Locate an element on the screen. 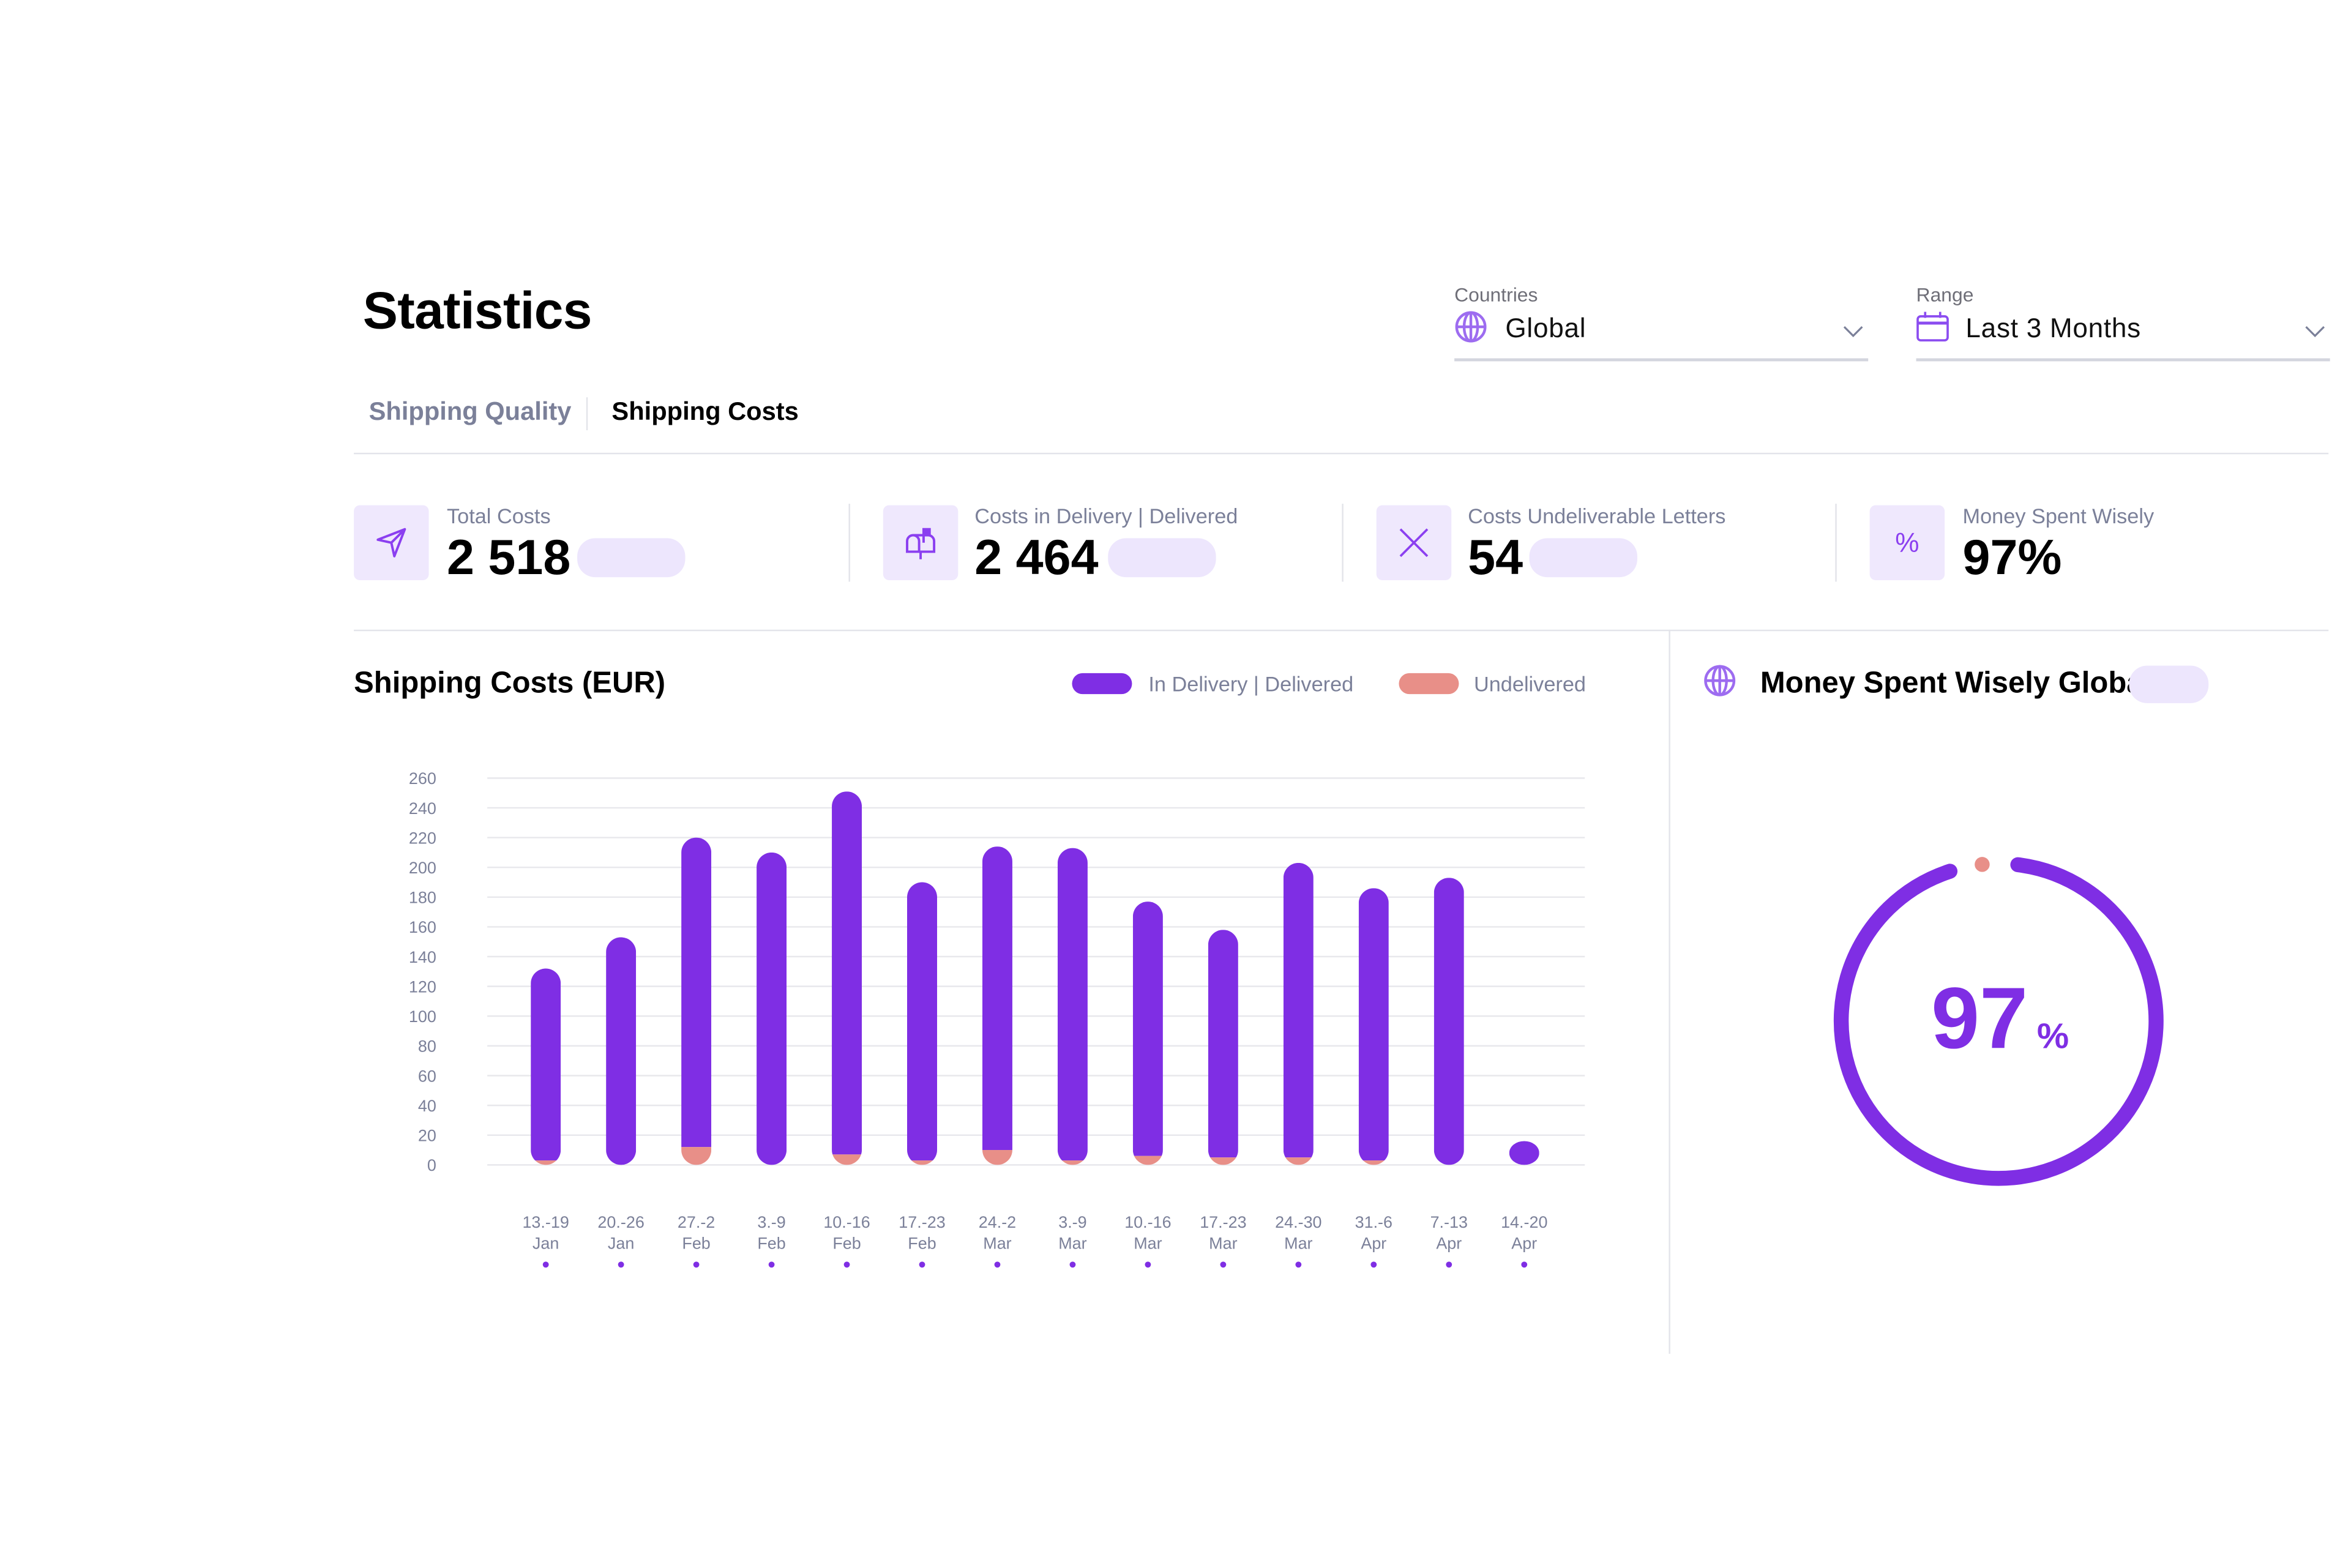 This screenshot has height=1568, width=2351. y-tick-label: 60 is located at coordinates (427, 1076).